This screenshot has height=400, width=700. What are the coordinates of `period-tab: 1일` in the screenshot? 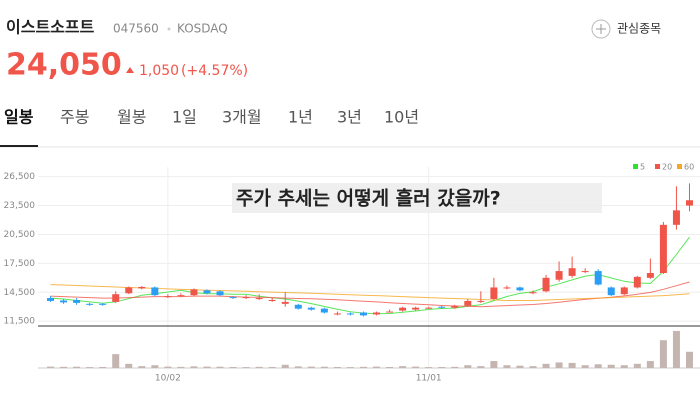 It's located at (184, 117).